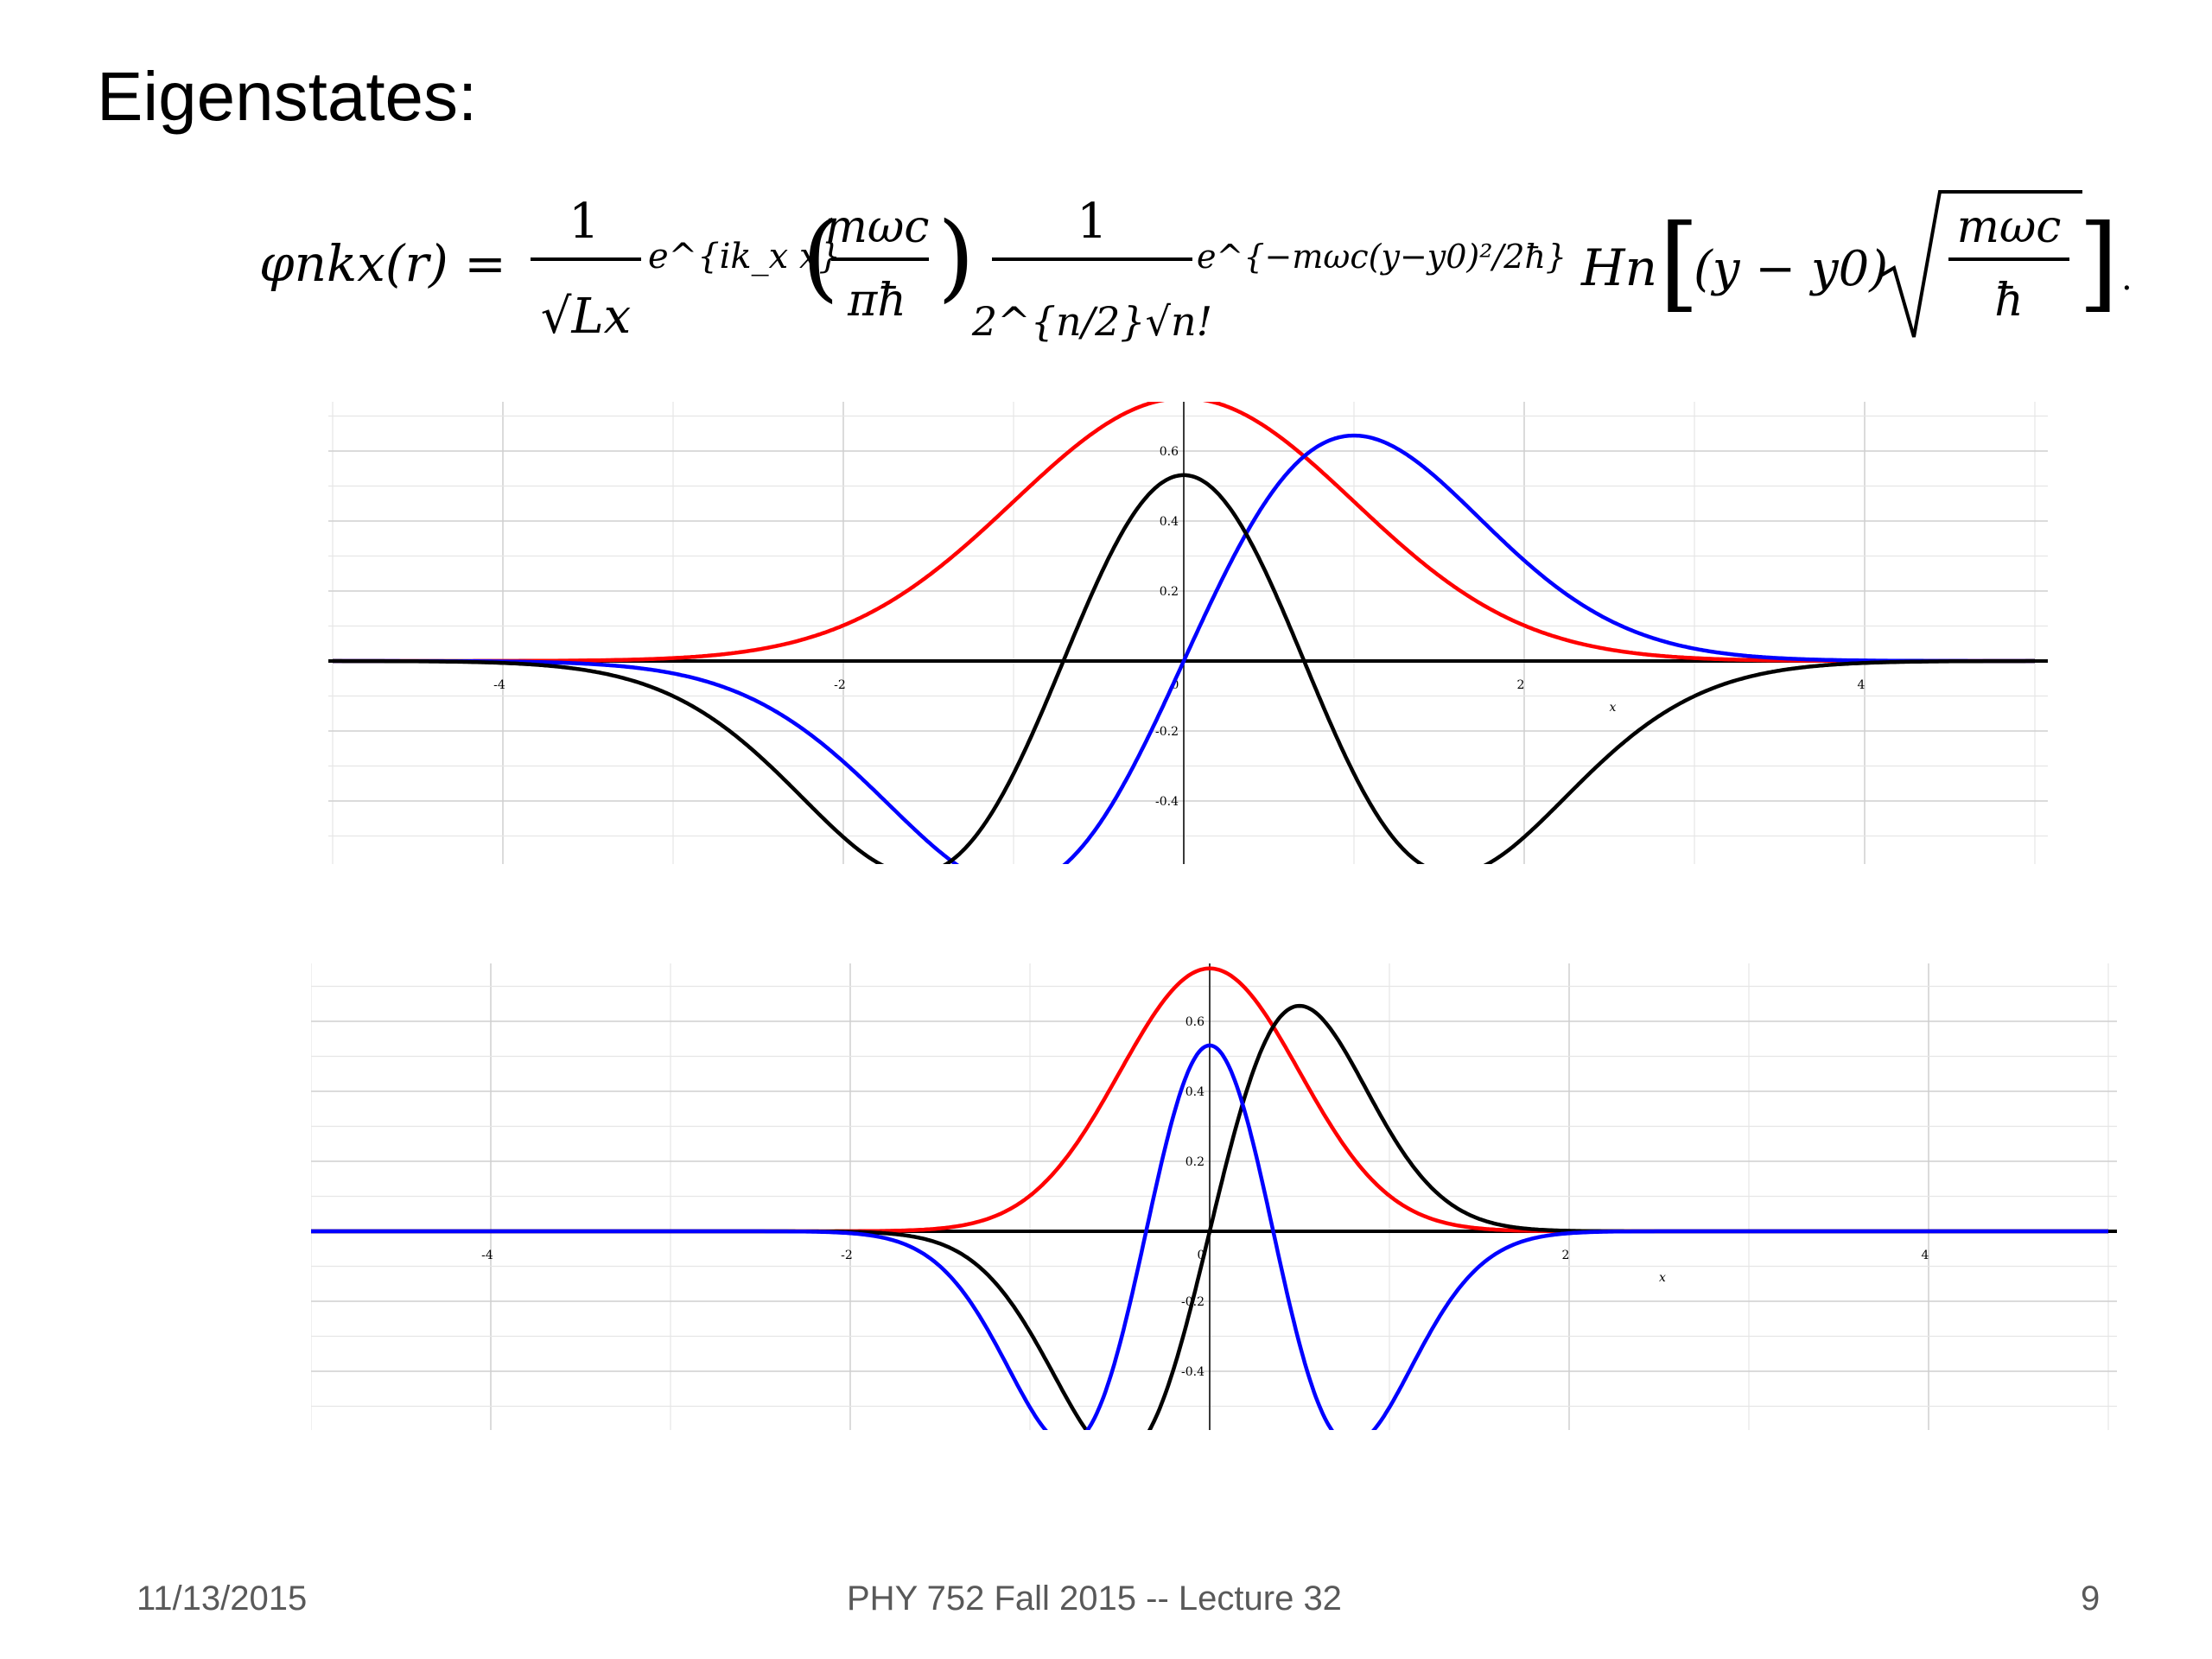  Describe the element at coordinates (1618, 267) in the screenshot. I see `formula-hermite: Hn` at that location.